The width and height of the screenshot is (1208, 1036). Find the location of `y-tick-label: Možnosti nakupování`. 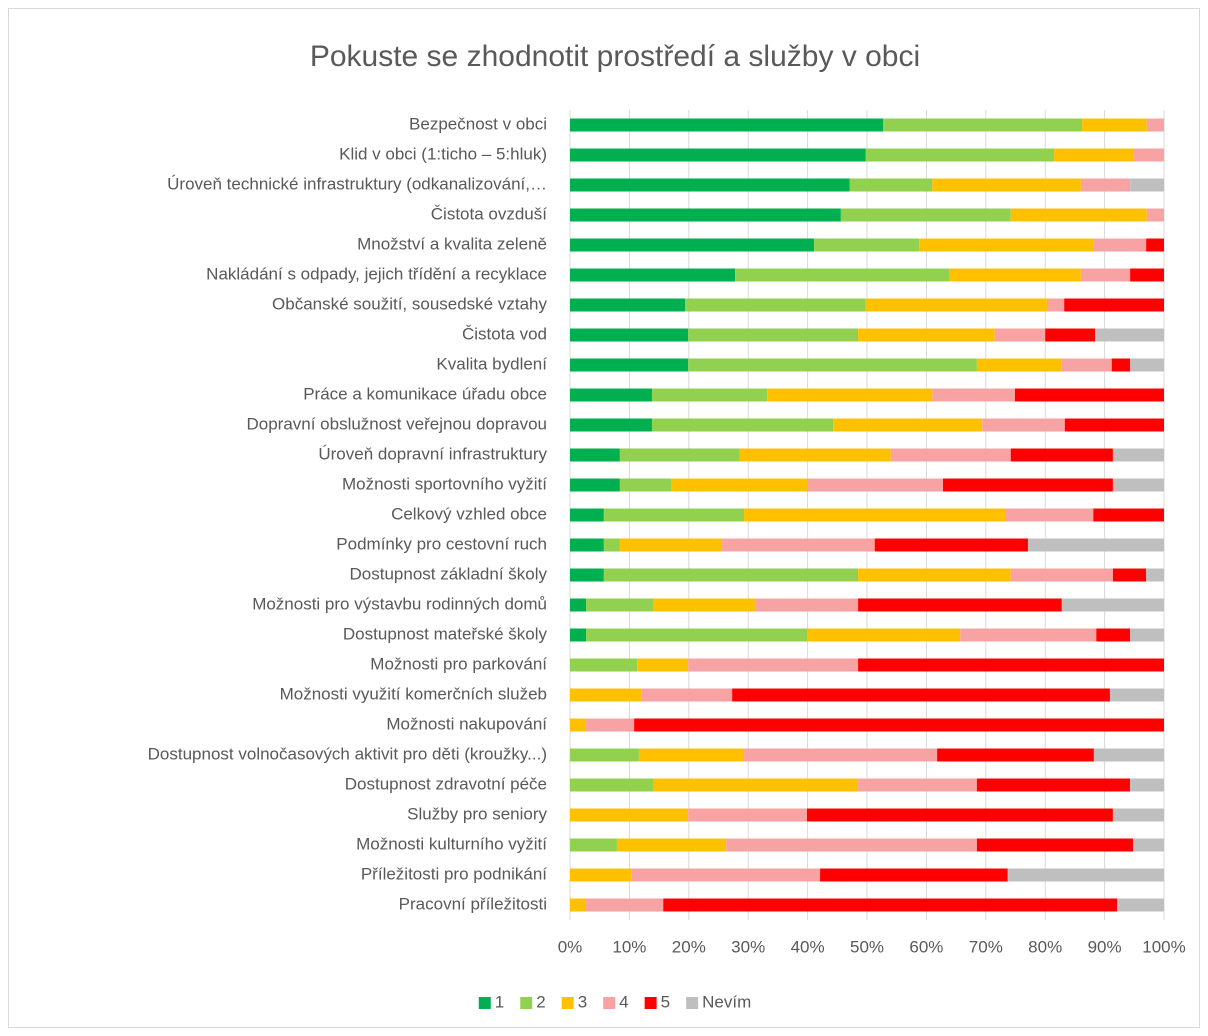

y-tick-label: Možnosti nakupování is located at coordinates (466, 723).